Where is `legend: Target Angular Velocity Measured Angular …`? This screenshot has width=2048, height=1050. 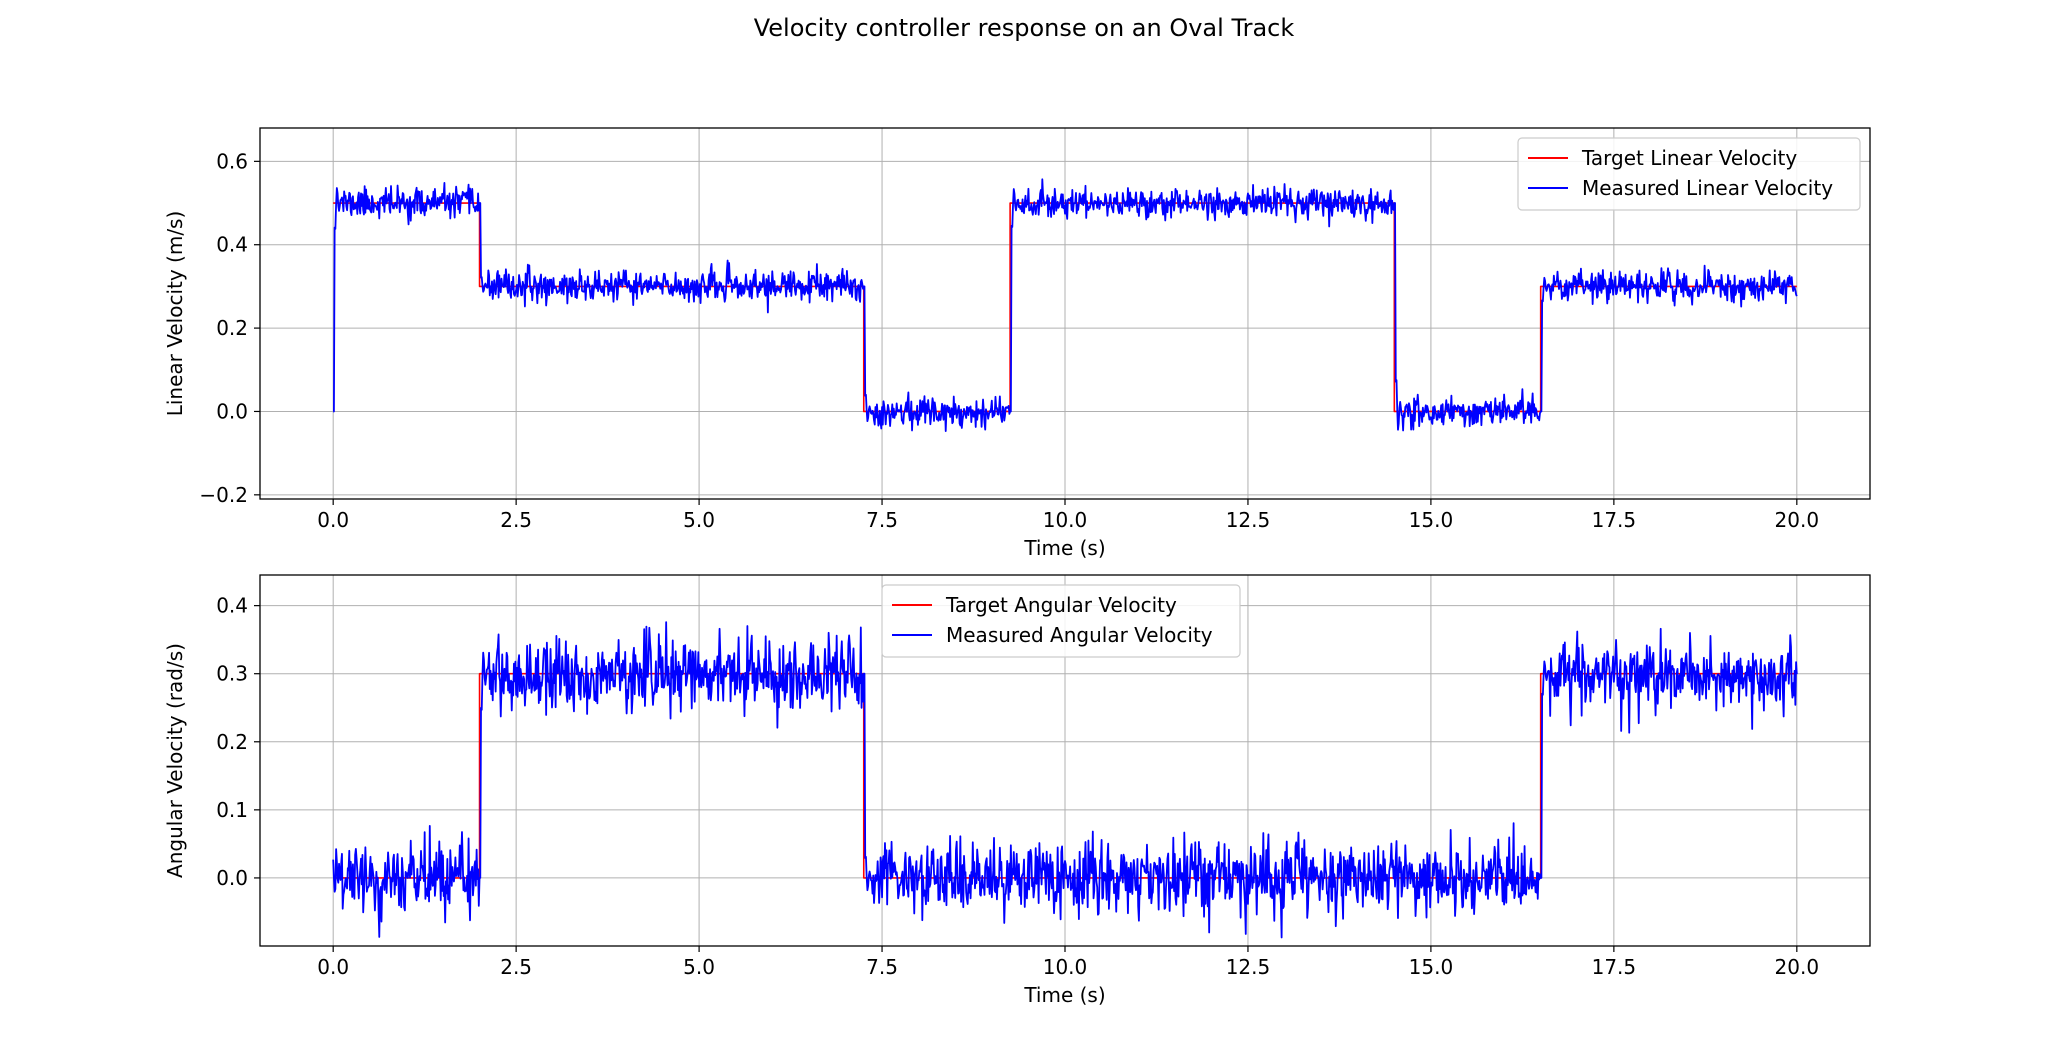 legend: Target Angular Velocity Measured Angular … is located at coordinates (1061, 621).